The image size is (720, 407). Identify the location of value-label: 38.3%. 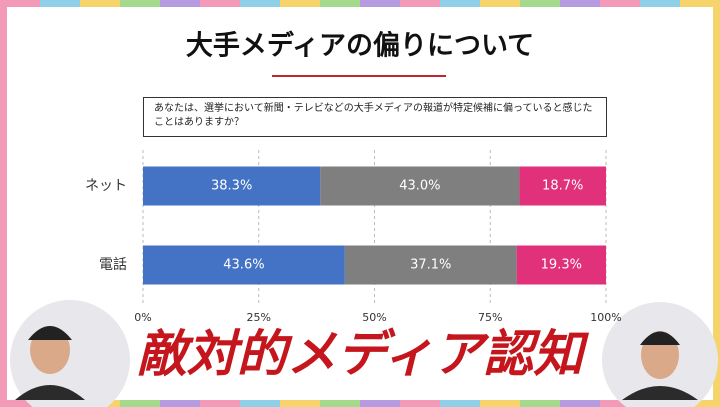
(231, 186).